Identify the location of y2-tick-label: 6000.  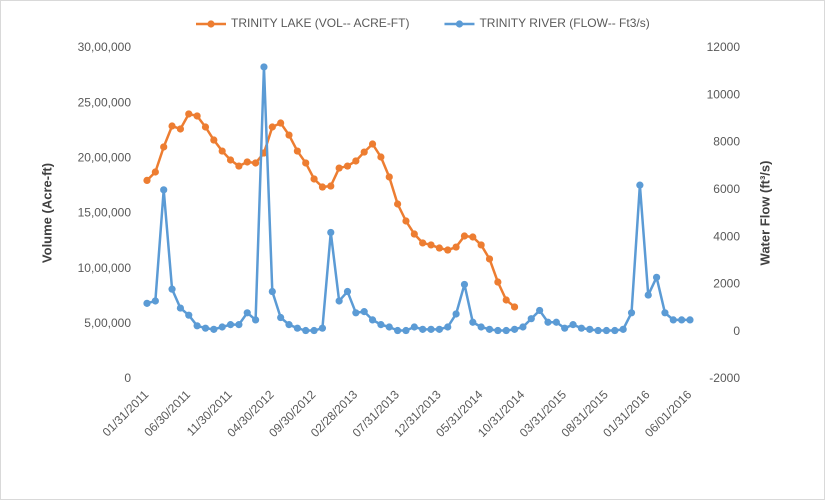
(726, 189).